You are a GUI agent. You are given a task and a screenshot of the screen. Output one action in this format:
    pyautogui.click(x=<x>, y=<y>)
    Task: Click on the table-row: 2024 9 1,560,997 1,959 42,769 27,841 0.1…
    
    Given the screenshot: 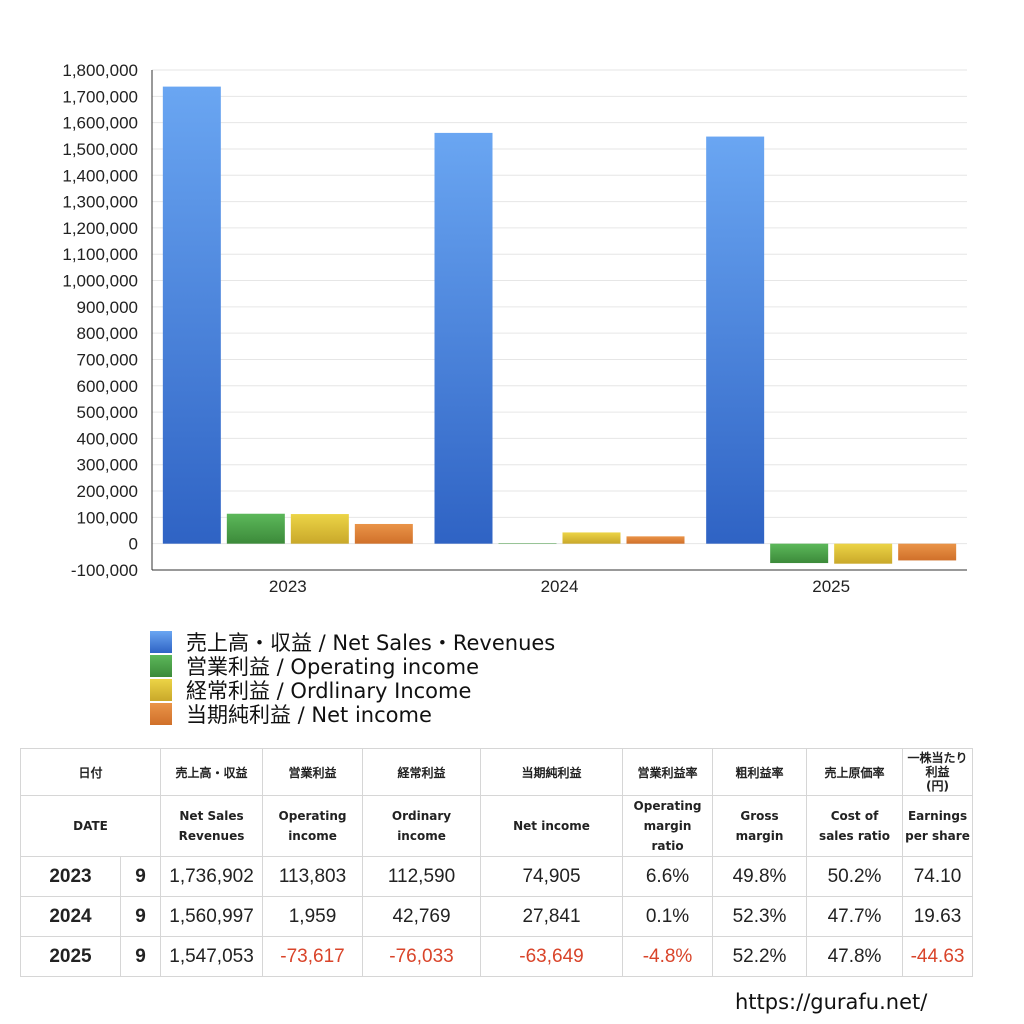 What is the action you would take?
    pyautogui.click(x=497, y=916)
    